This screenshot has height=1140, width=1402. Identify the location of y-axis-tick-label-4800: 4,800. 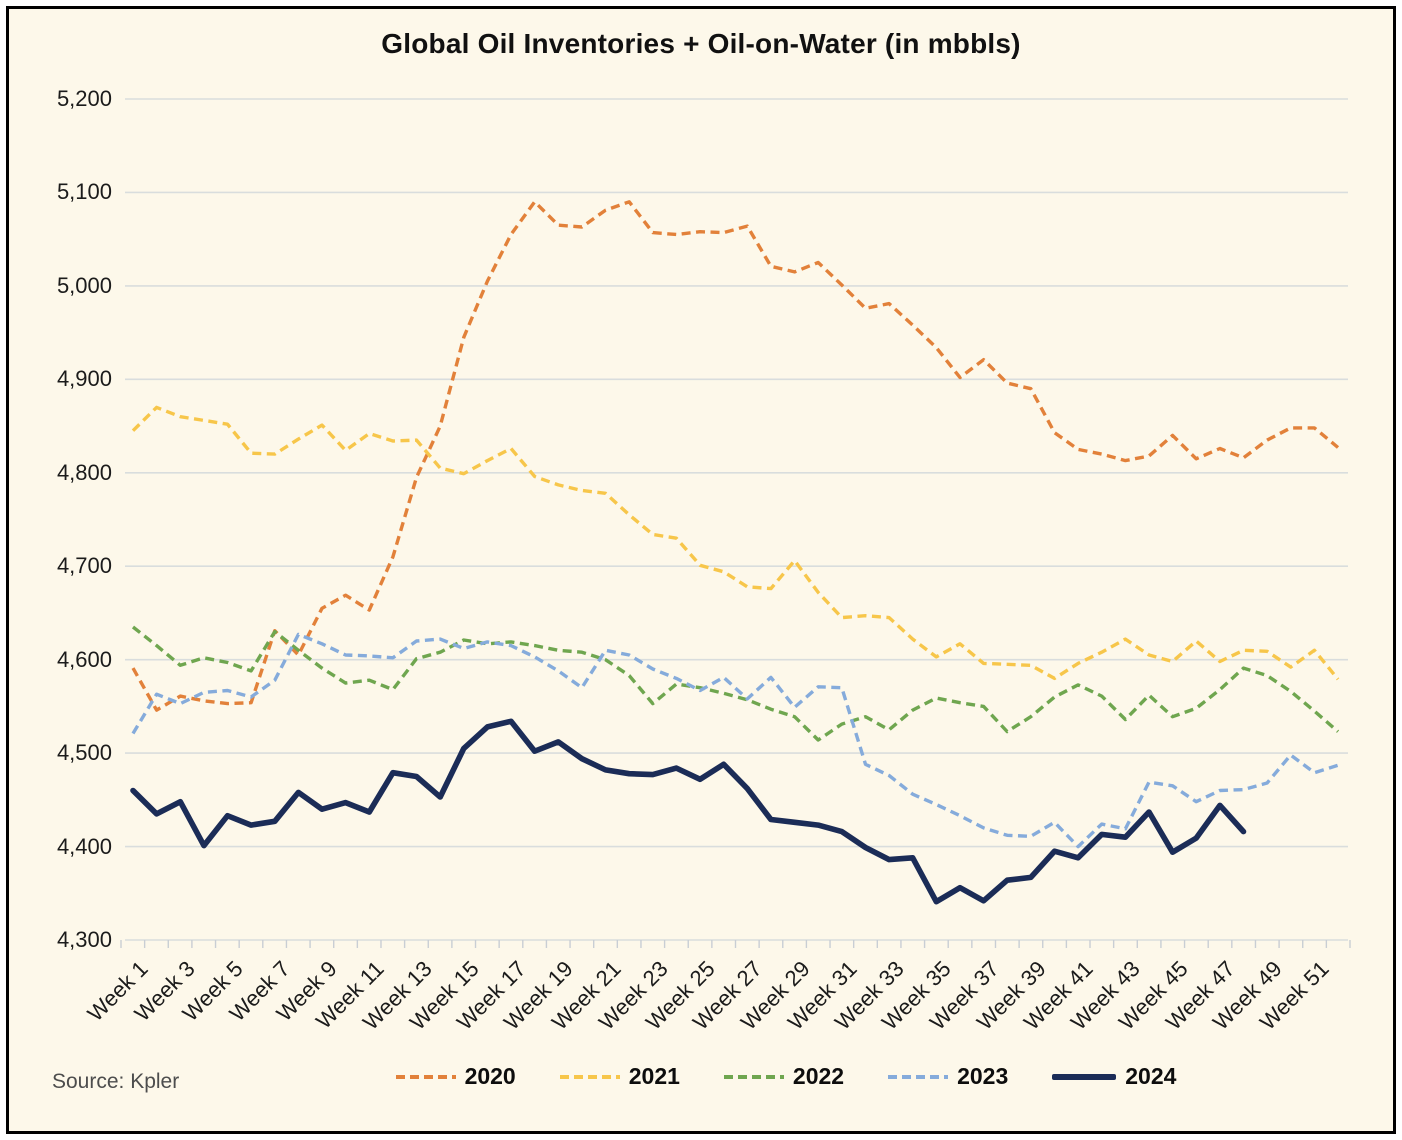
(84, 472).